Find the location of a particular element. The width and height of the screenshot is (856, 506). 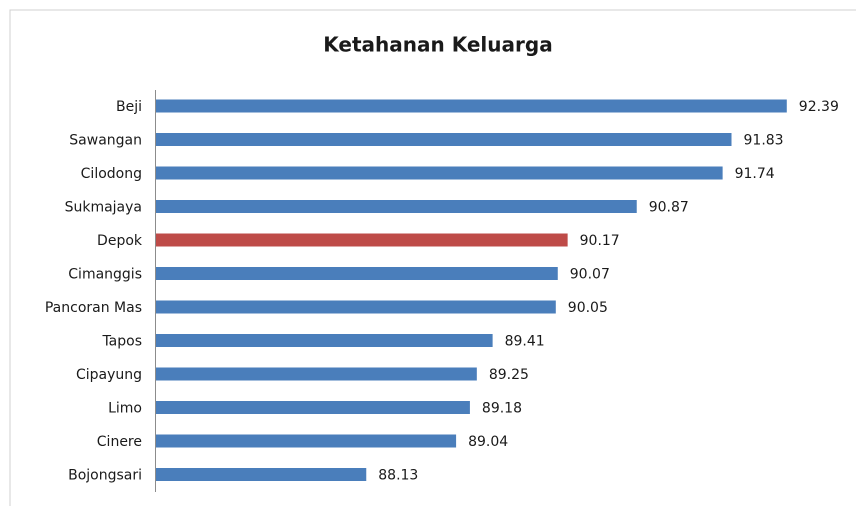

value-label: 91.74 is located at coordinates (755, 174).